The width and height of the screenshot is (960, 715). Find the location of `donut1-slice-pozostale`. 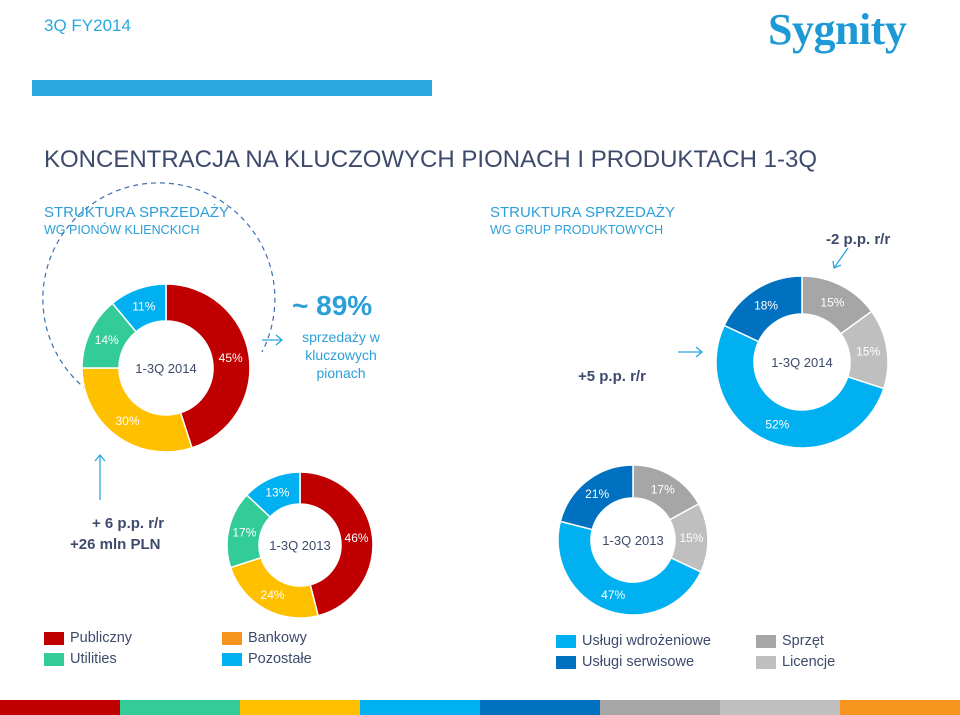

donut1-slice-pozostale is located at coordinates (139, 308).